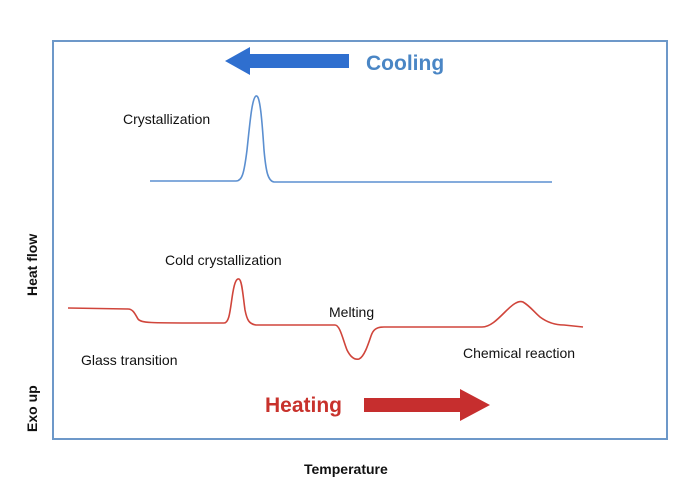 This screenshot has width=700, height=500. I want to click on heating-arrow, so click(427, 405).